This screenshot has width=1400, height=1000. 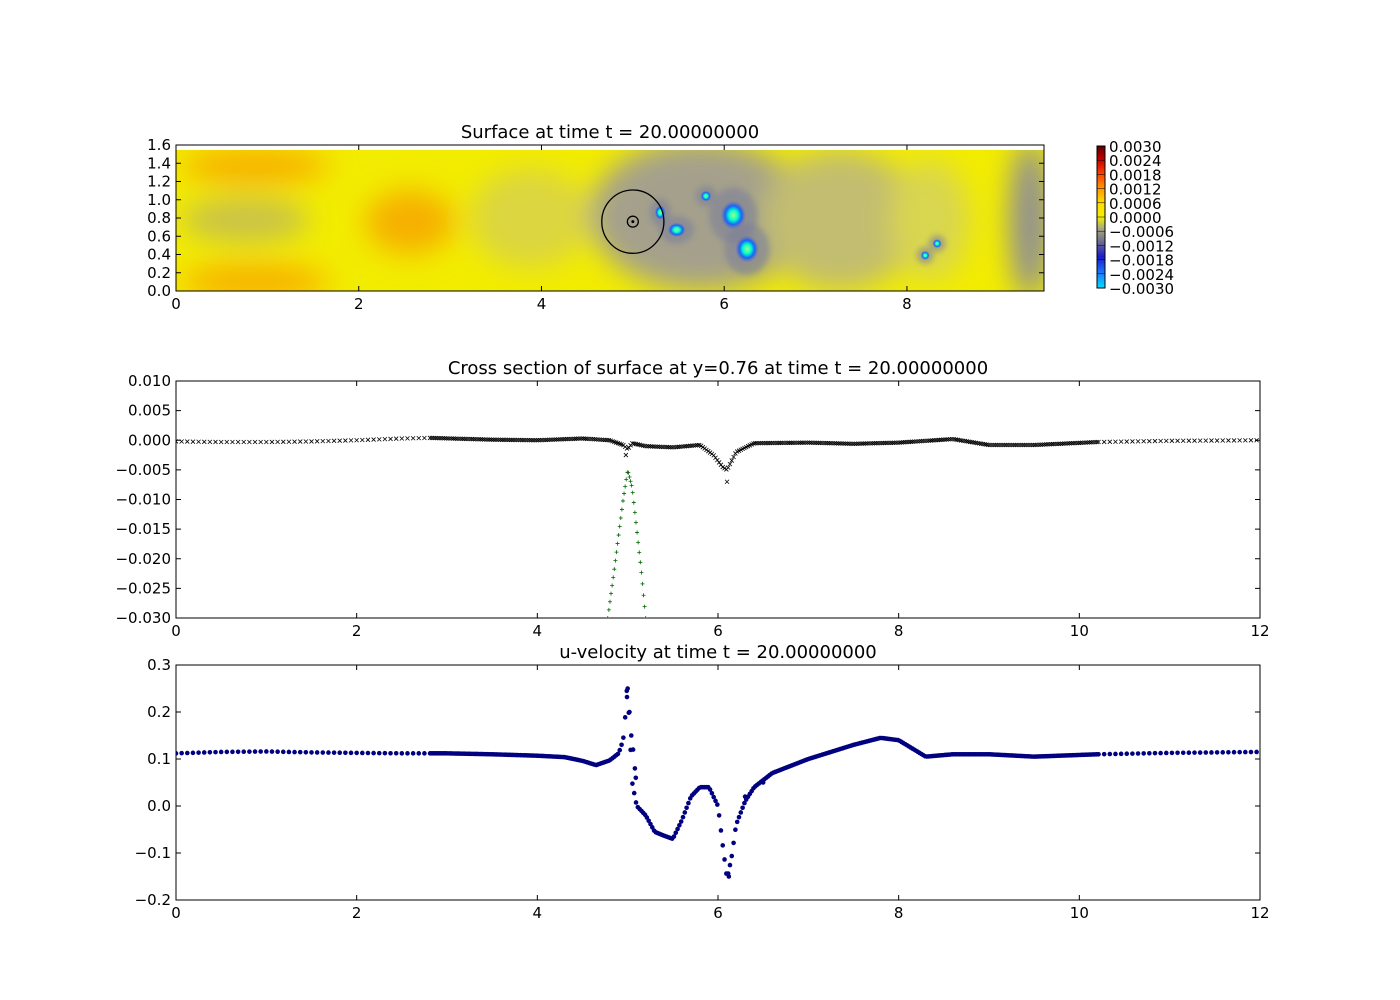 What do you see at coordinates (159, 200) in the screenshot?
I see `y-tick-label: 1.0` at bounding box center [159, 200].